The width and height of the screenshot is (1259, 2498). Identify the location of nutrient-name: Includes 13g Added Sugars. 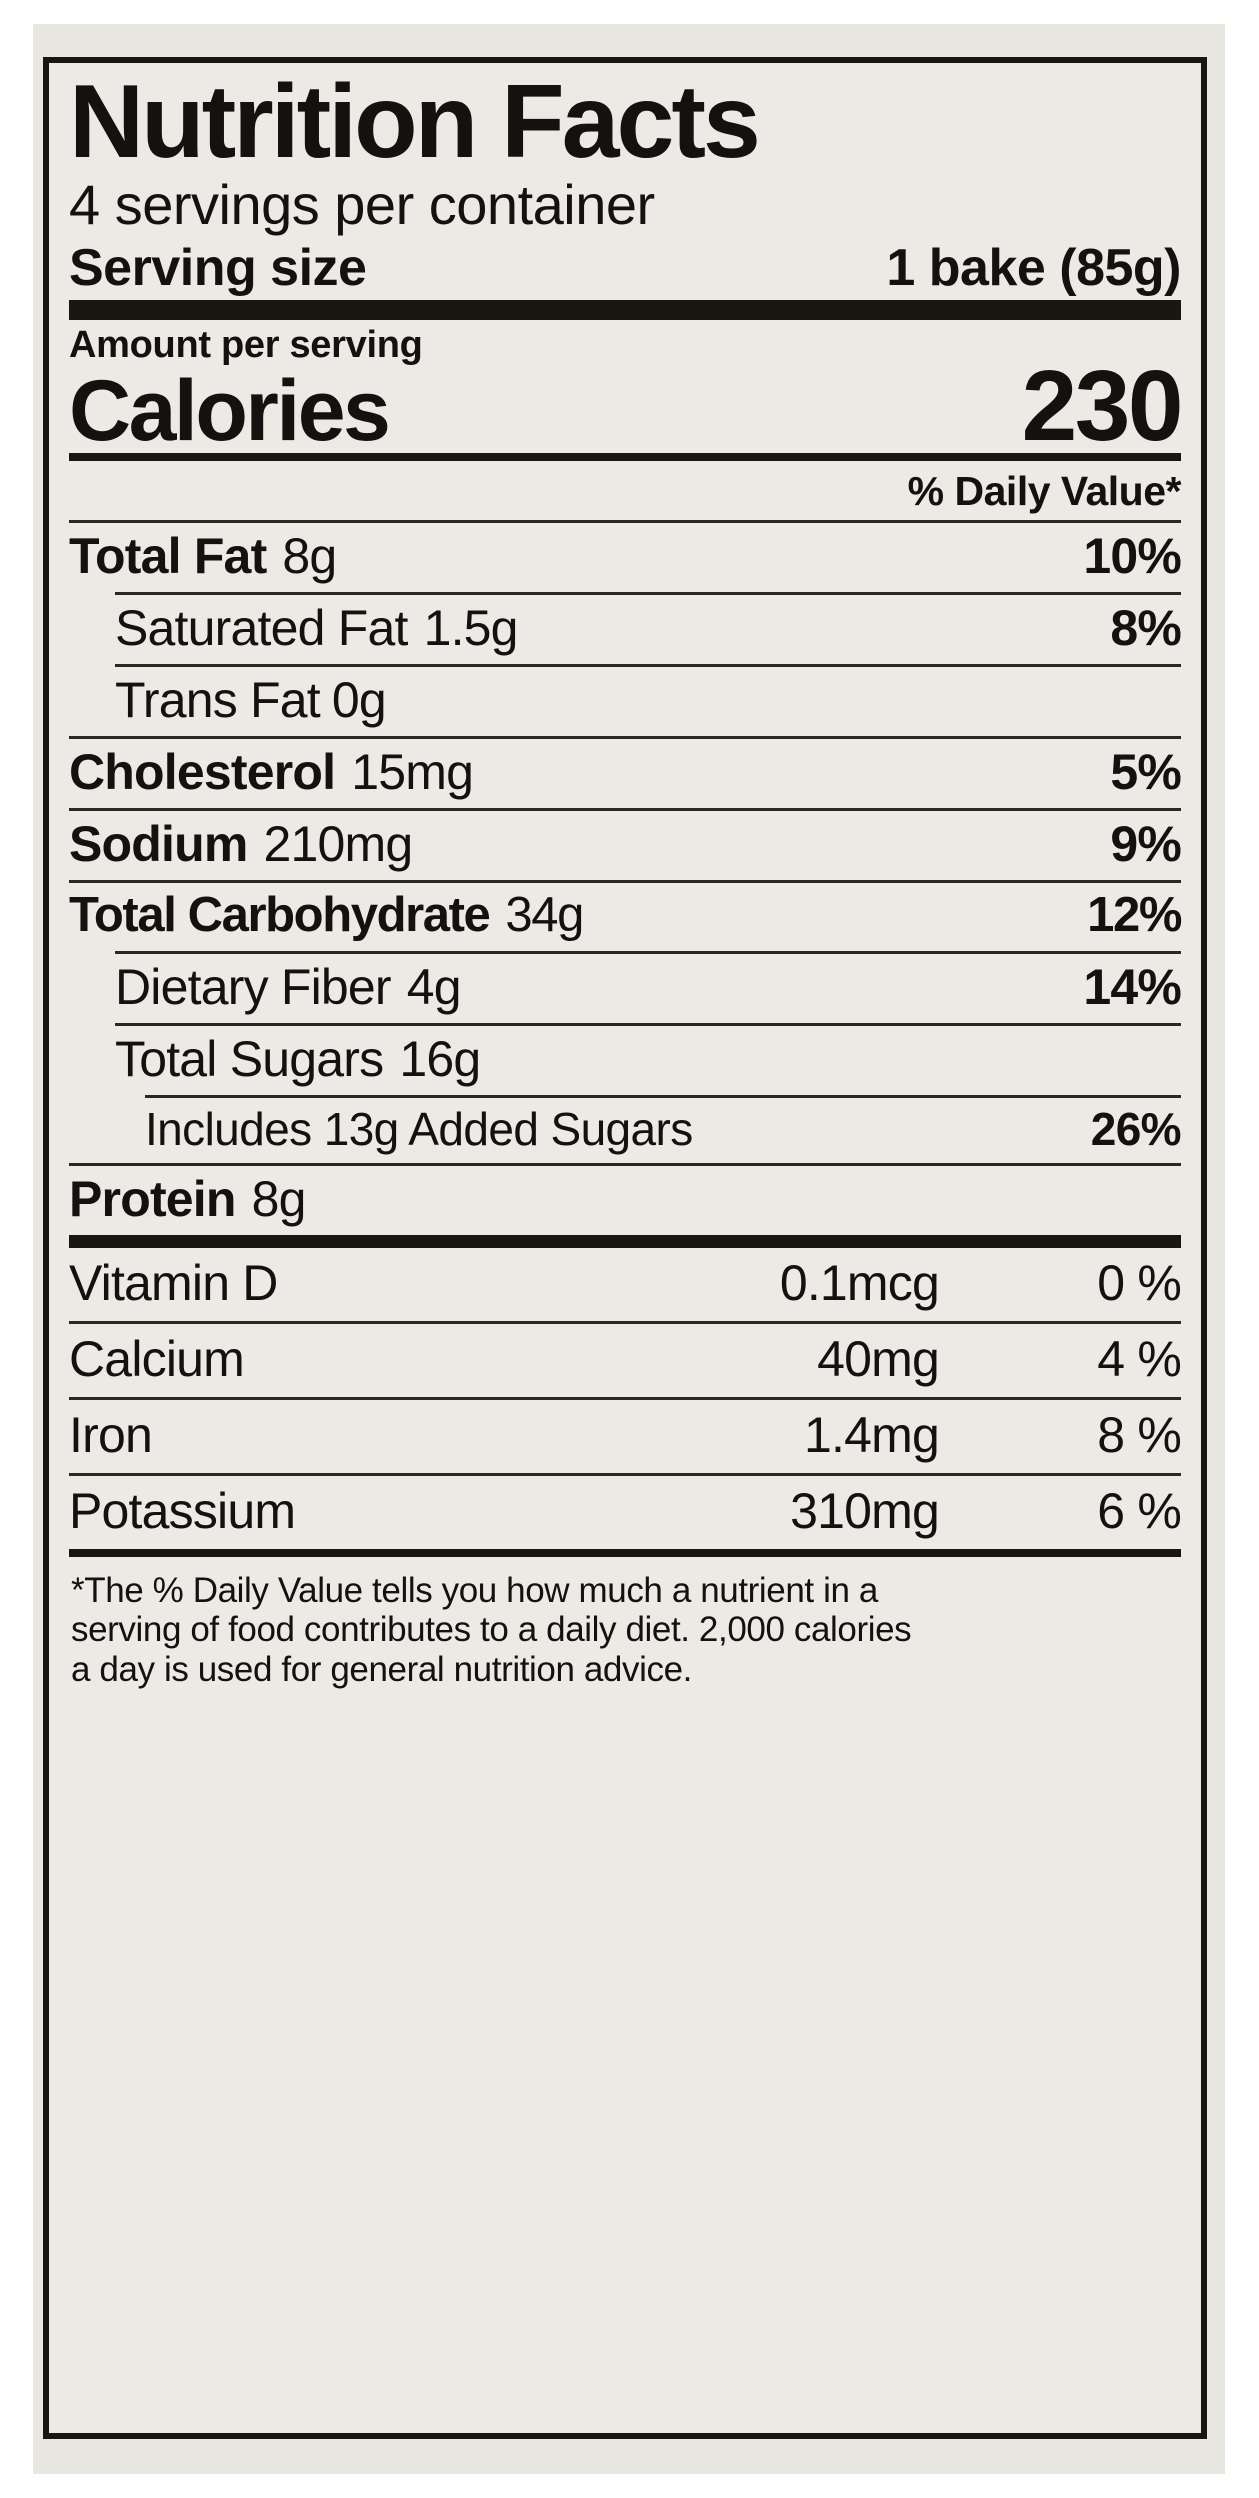
(419, 1128).